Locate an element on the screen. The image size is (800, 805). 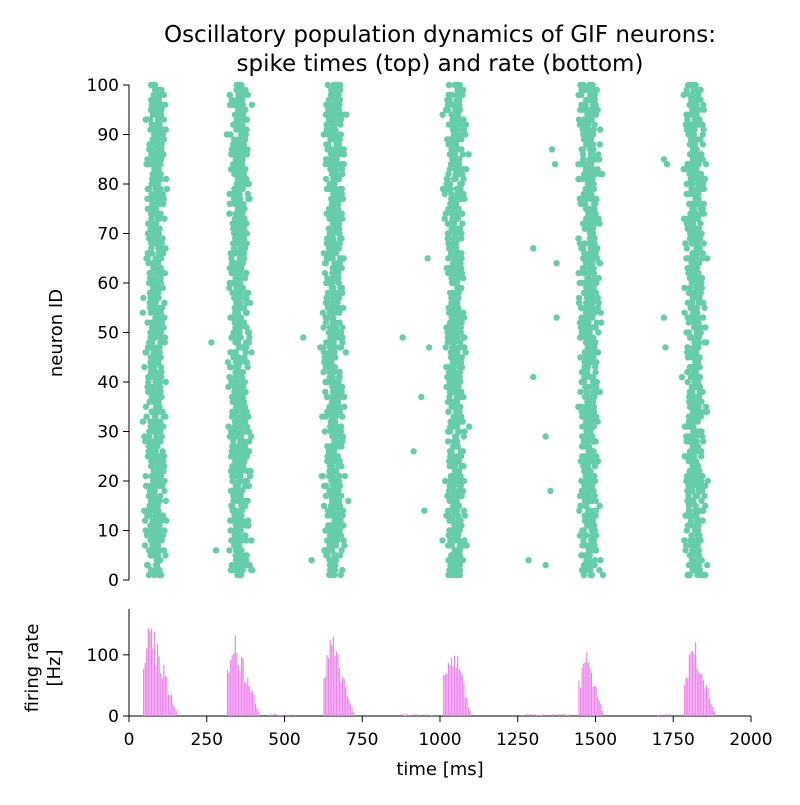
raster-ylabel: neuron ID is located at coordinates (56, 333).